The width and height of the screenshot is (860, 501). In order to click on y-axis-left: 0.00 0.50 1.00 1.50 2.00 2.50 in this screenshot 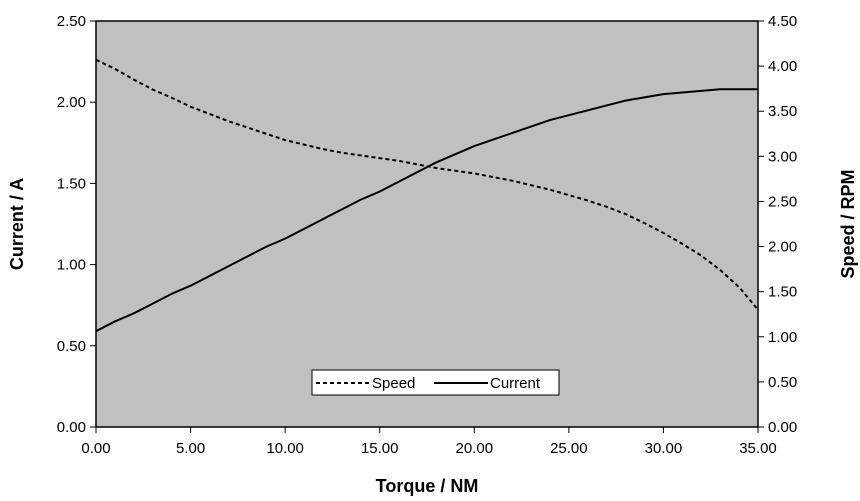, I will do `click(76, 224)`.